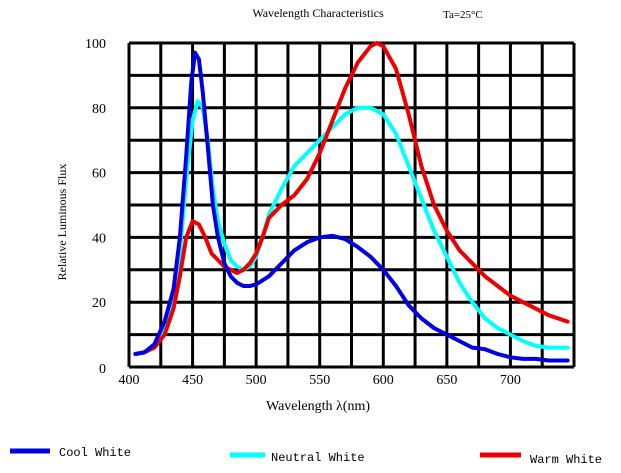 Image resolution: width=621 pixels, height=473 pixels. What do you see at coordinates (566, 460) in the screenshot?
I see `legend-label-warm-white: Warm White` at bounding box center [566, 460].